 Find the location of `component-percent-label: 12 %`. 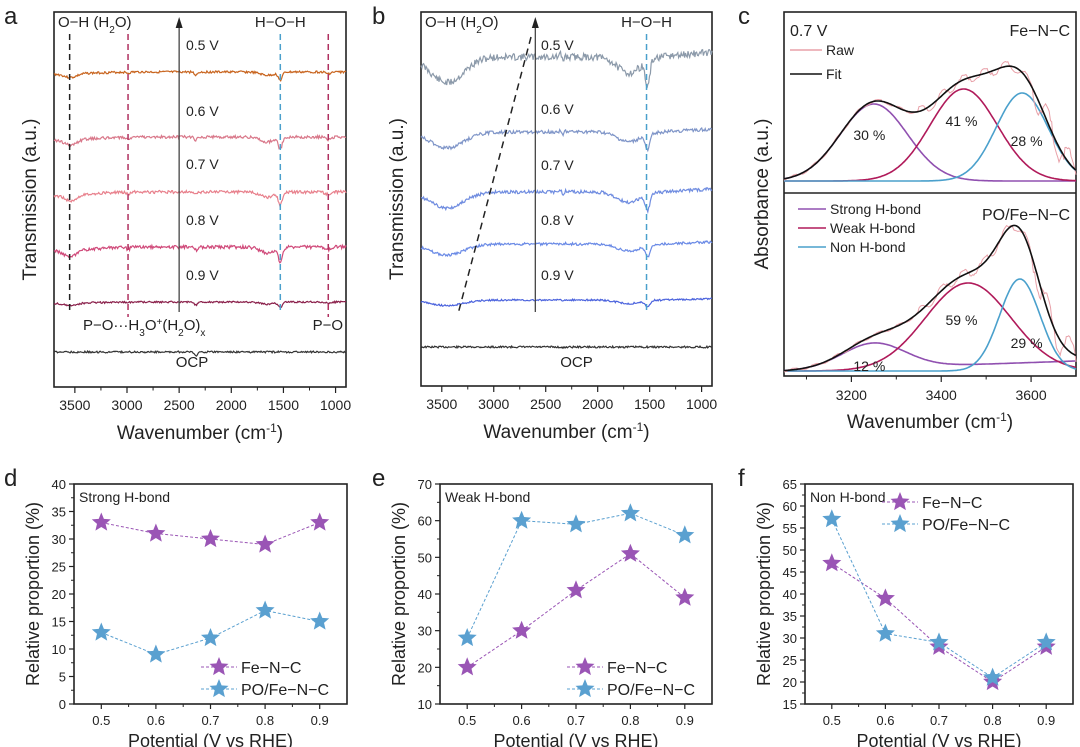

component-percent-label: 12 % is located at coordinates (869, 366).